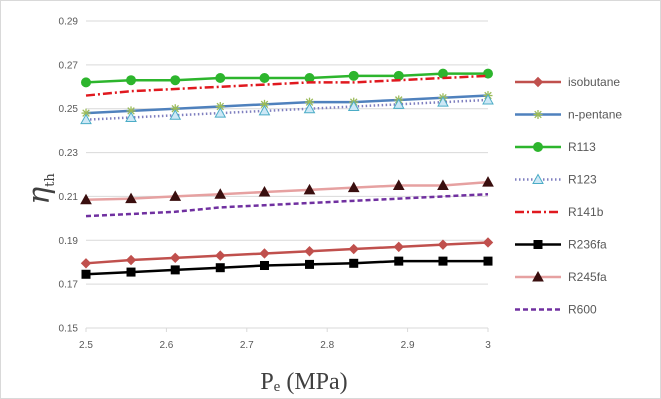 This screenshot has width=661, height=399. Describe the element at coordinates (582, 310) in the screenshot. I see `legend-label: R600` at that location.